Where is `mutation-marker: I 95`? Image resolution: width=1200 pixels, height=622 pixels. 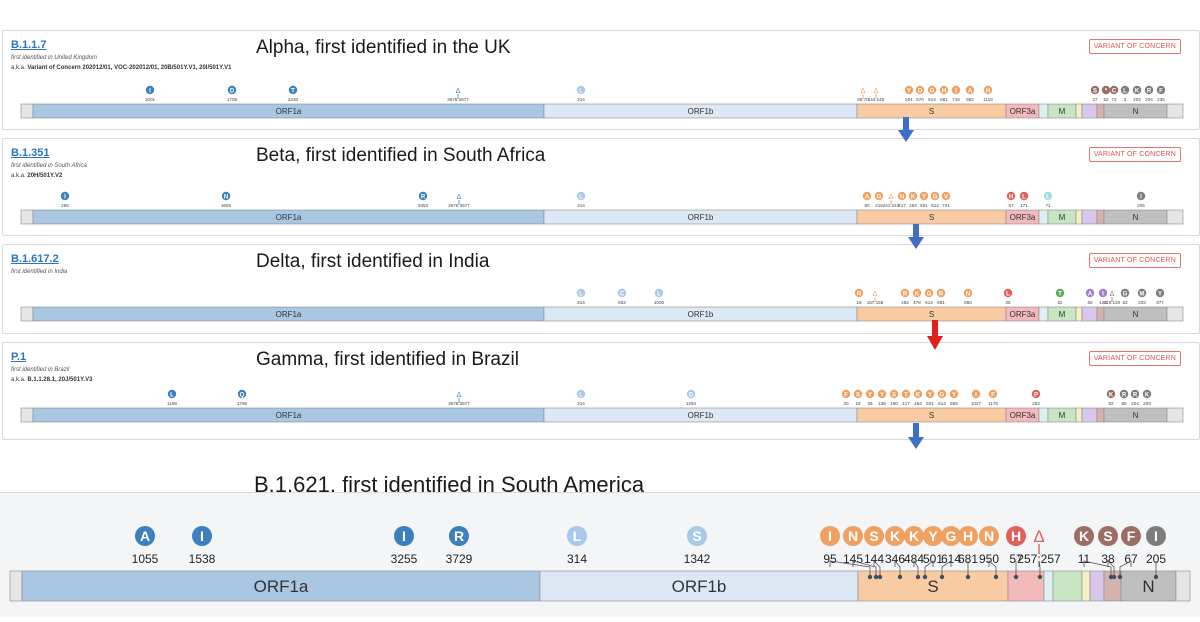
mutation-marker: I 95 is located at coordinates (830, 546).